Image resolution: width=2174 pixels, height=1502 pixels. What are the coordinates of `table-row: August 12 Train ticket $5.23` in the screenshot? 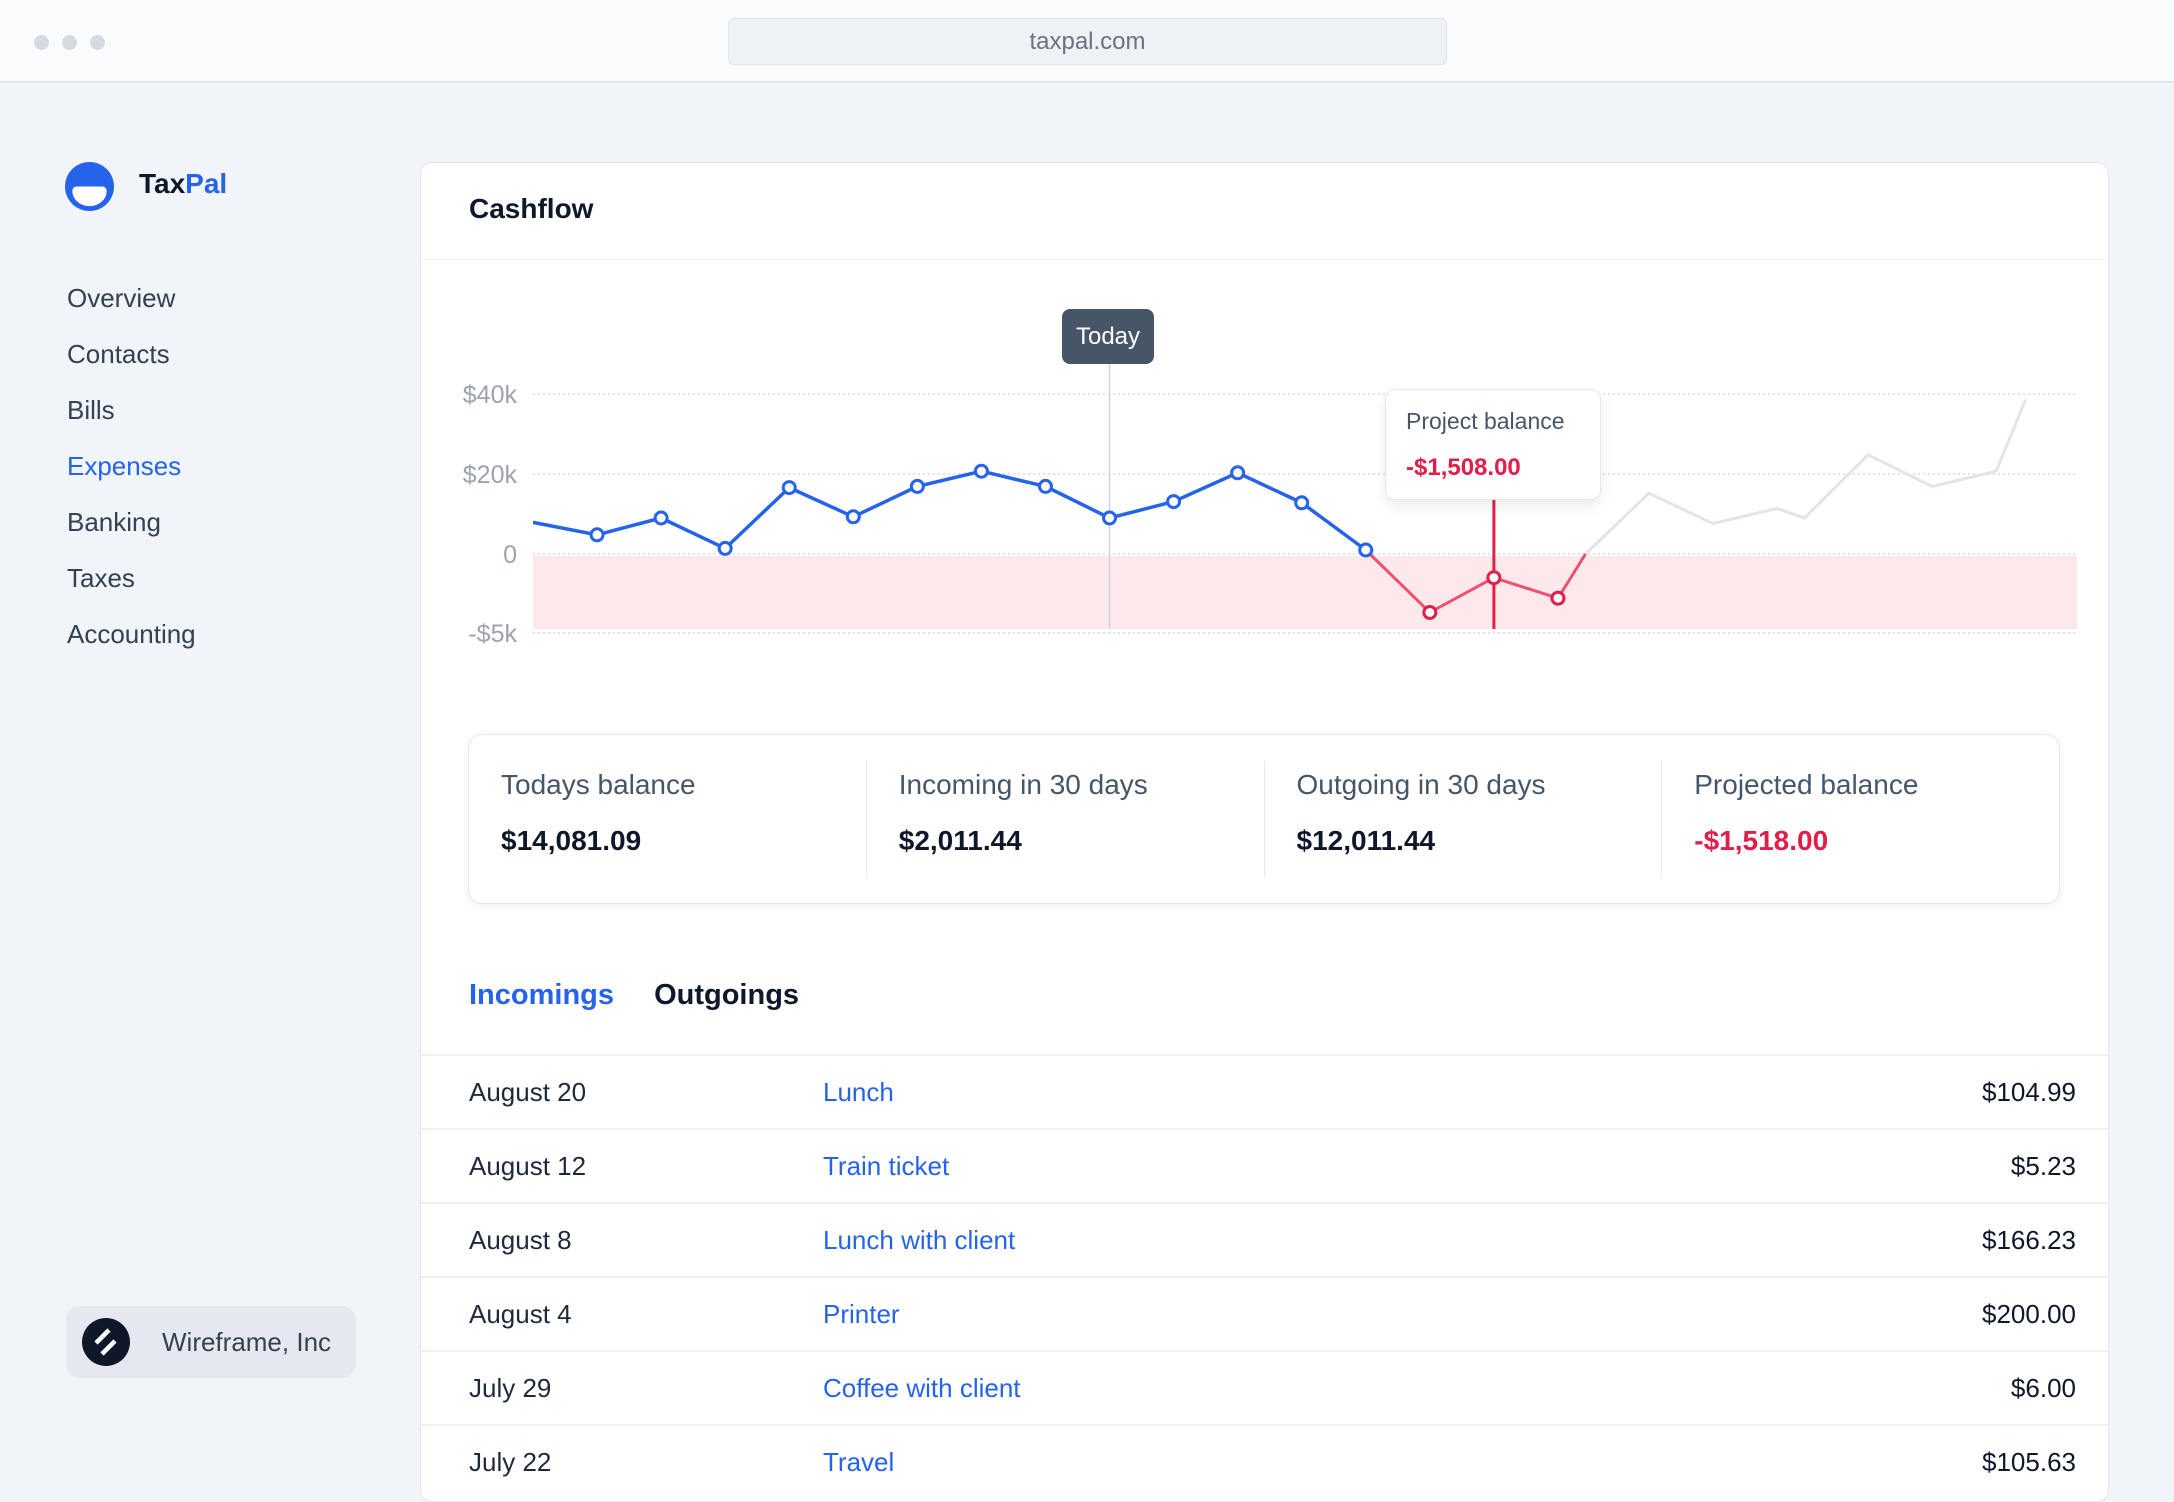 It's located at (1264, 1165).